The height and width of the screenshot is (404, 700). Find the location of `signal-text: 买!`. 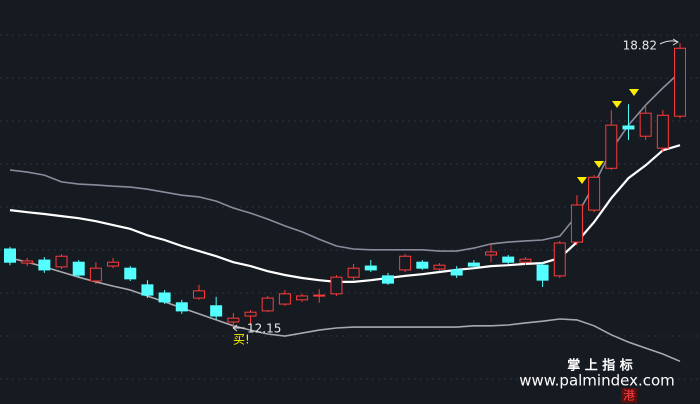

signal-text: 买! is located at coordinates (241, 340).